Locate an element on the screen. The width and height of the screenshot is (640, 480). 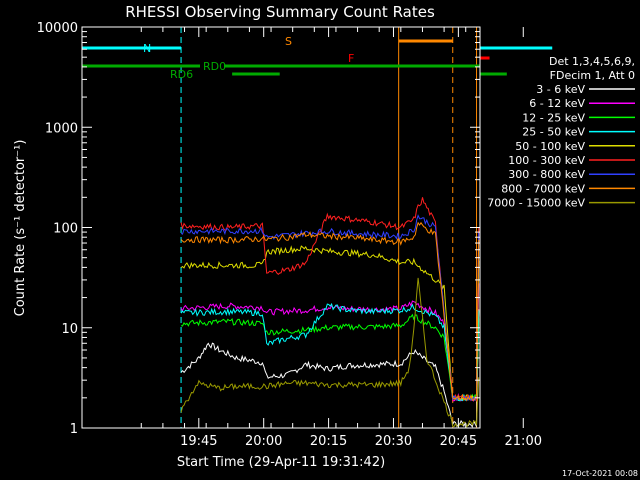
legend-label-8: 7000 - 15000 keV is located at coordinates (536, 203).